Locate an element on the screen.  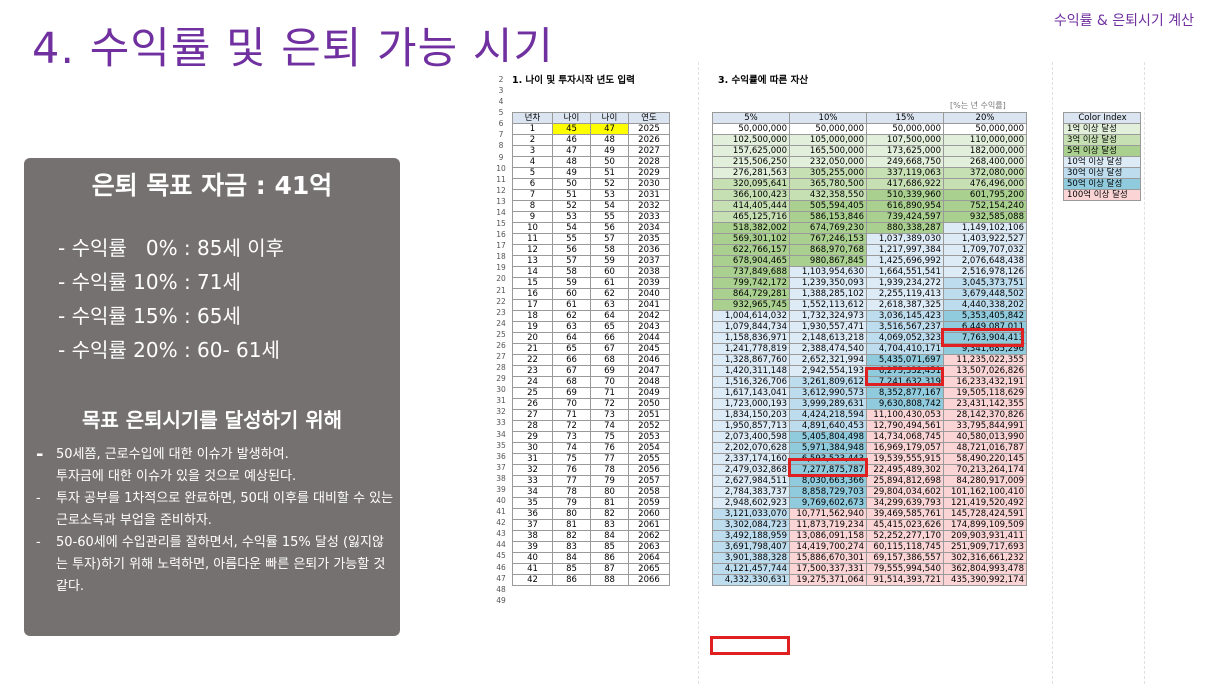
table-cell: 16 is located at coordinates (532, 294).